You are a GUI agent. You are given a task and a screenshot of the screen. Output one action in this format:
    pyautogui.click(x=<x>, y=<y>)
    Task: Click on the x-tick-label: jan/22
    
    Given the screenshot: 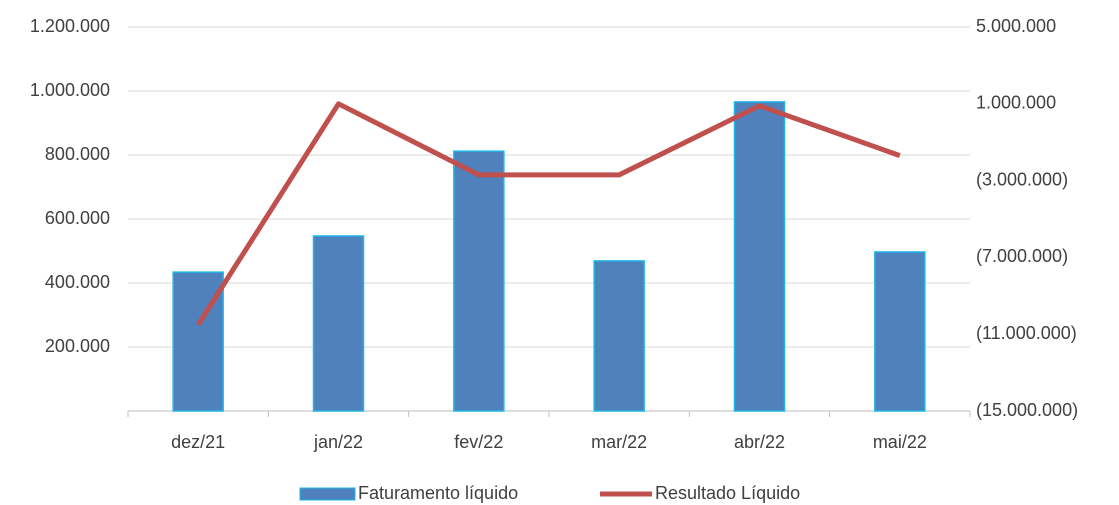 What is the action you would take?
    pyautogui.click(x=338, y=442)
    